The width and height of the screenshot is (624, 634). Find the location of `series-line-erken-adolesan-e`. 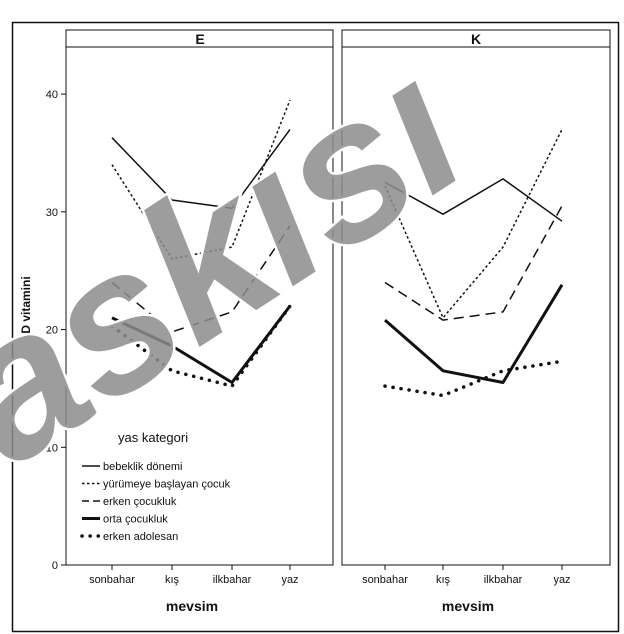

series-line-erken-adolesan-e is located at coordinates (201, 346).